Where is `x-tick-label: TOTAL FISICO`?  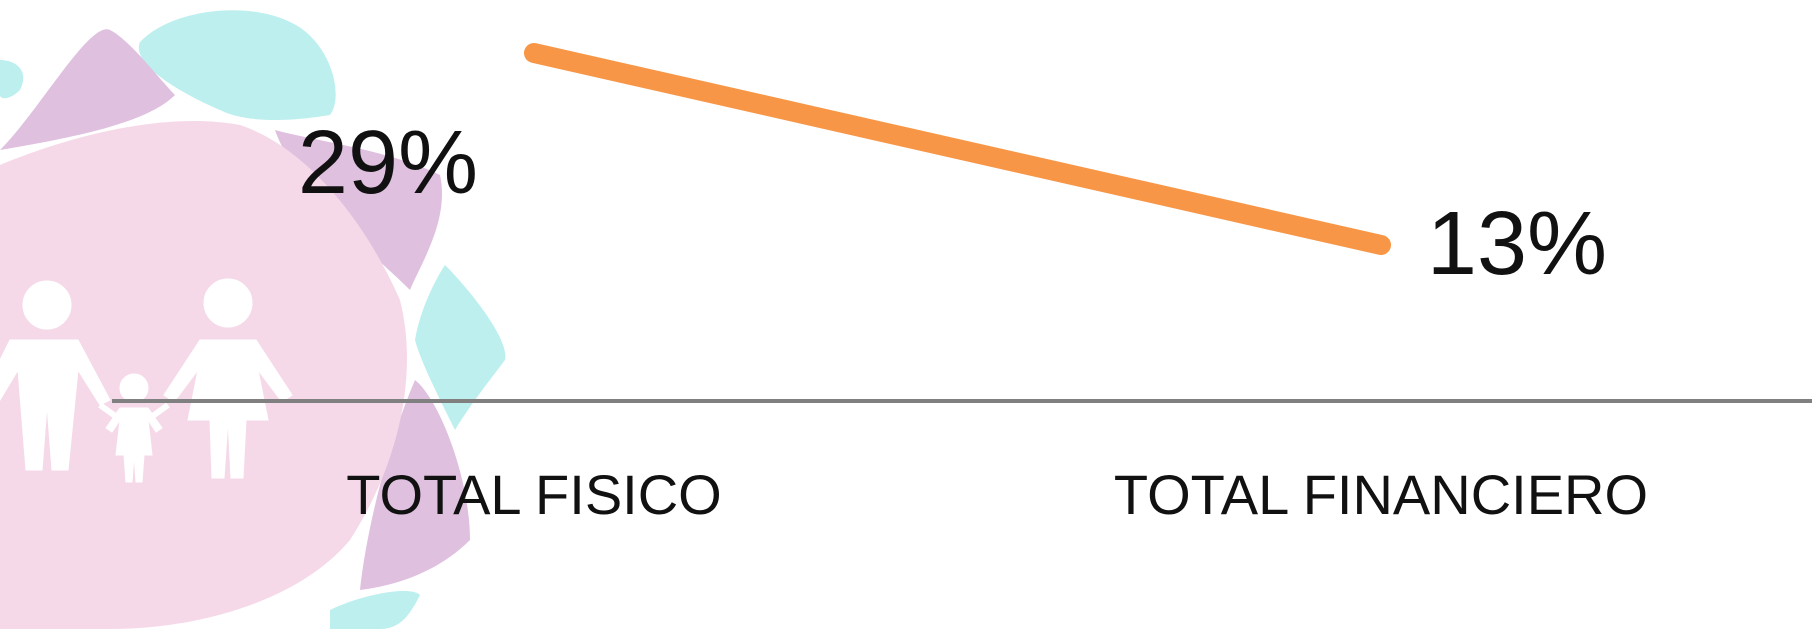
x-tick-label: TOTAL FISICO is located at coordinates (533, 494).